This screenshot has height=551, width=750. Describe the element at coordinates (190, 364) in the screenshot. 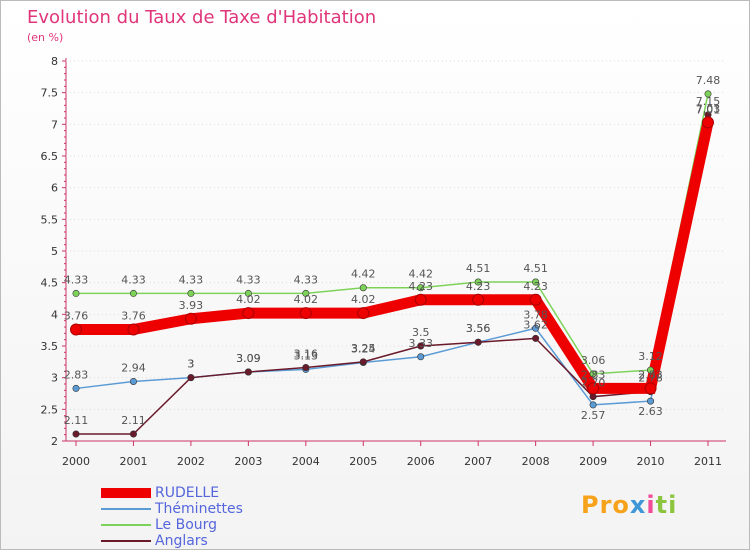

I see `data-label: 3` at that location.